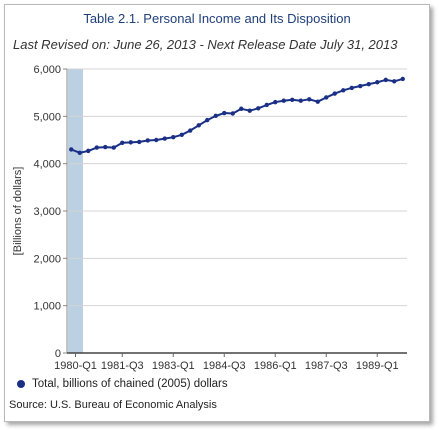 The width and height of the screenshot is (439, 430). I want to click on y-tick-label: 5,000, so click(47, 117).